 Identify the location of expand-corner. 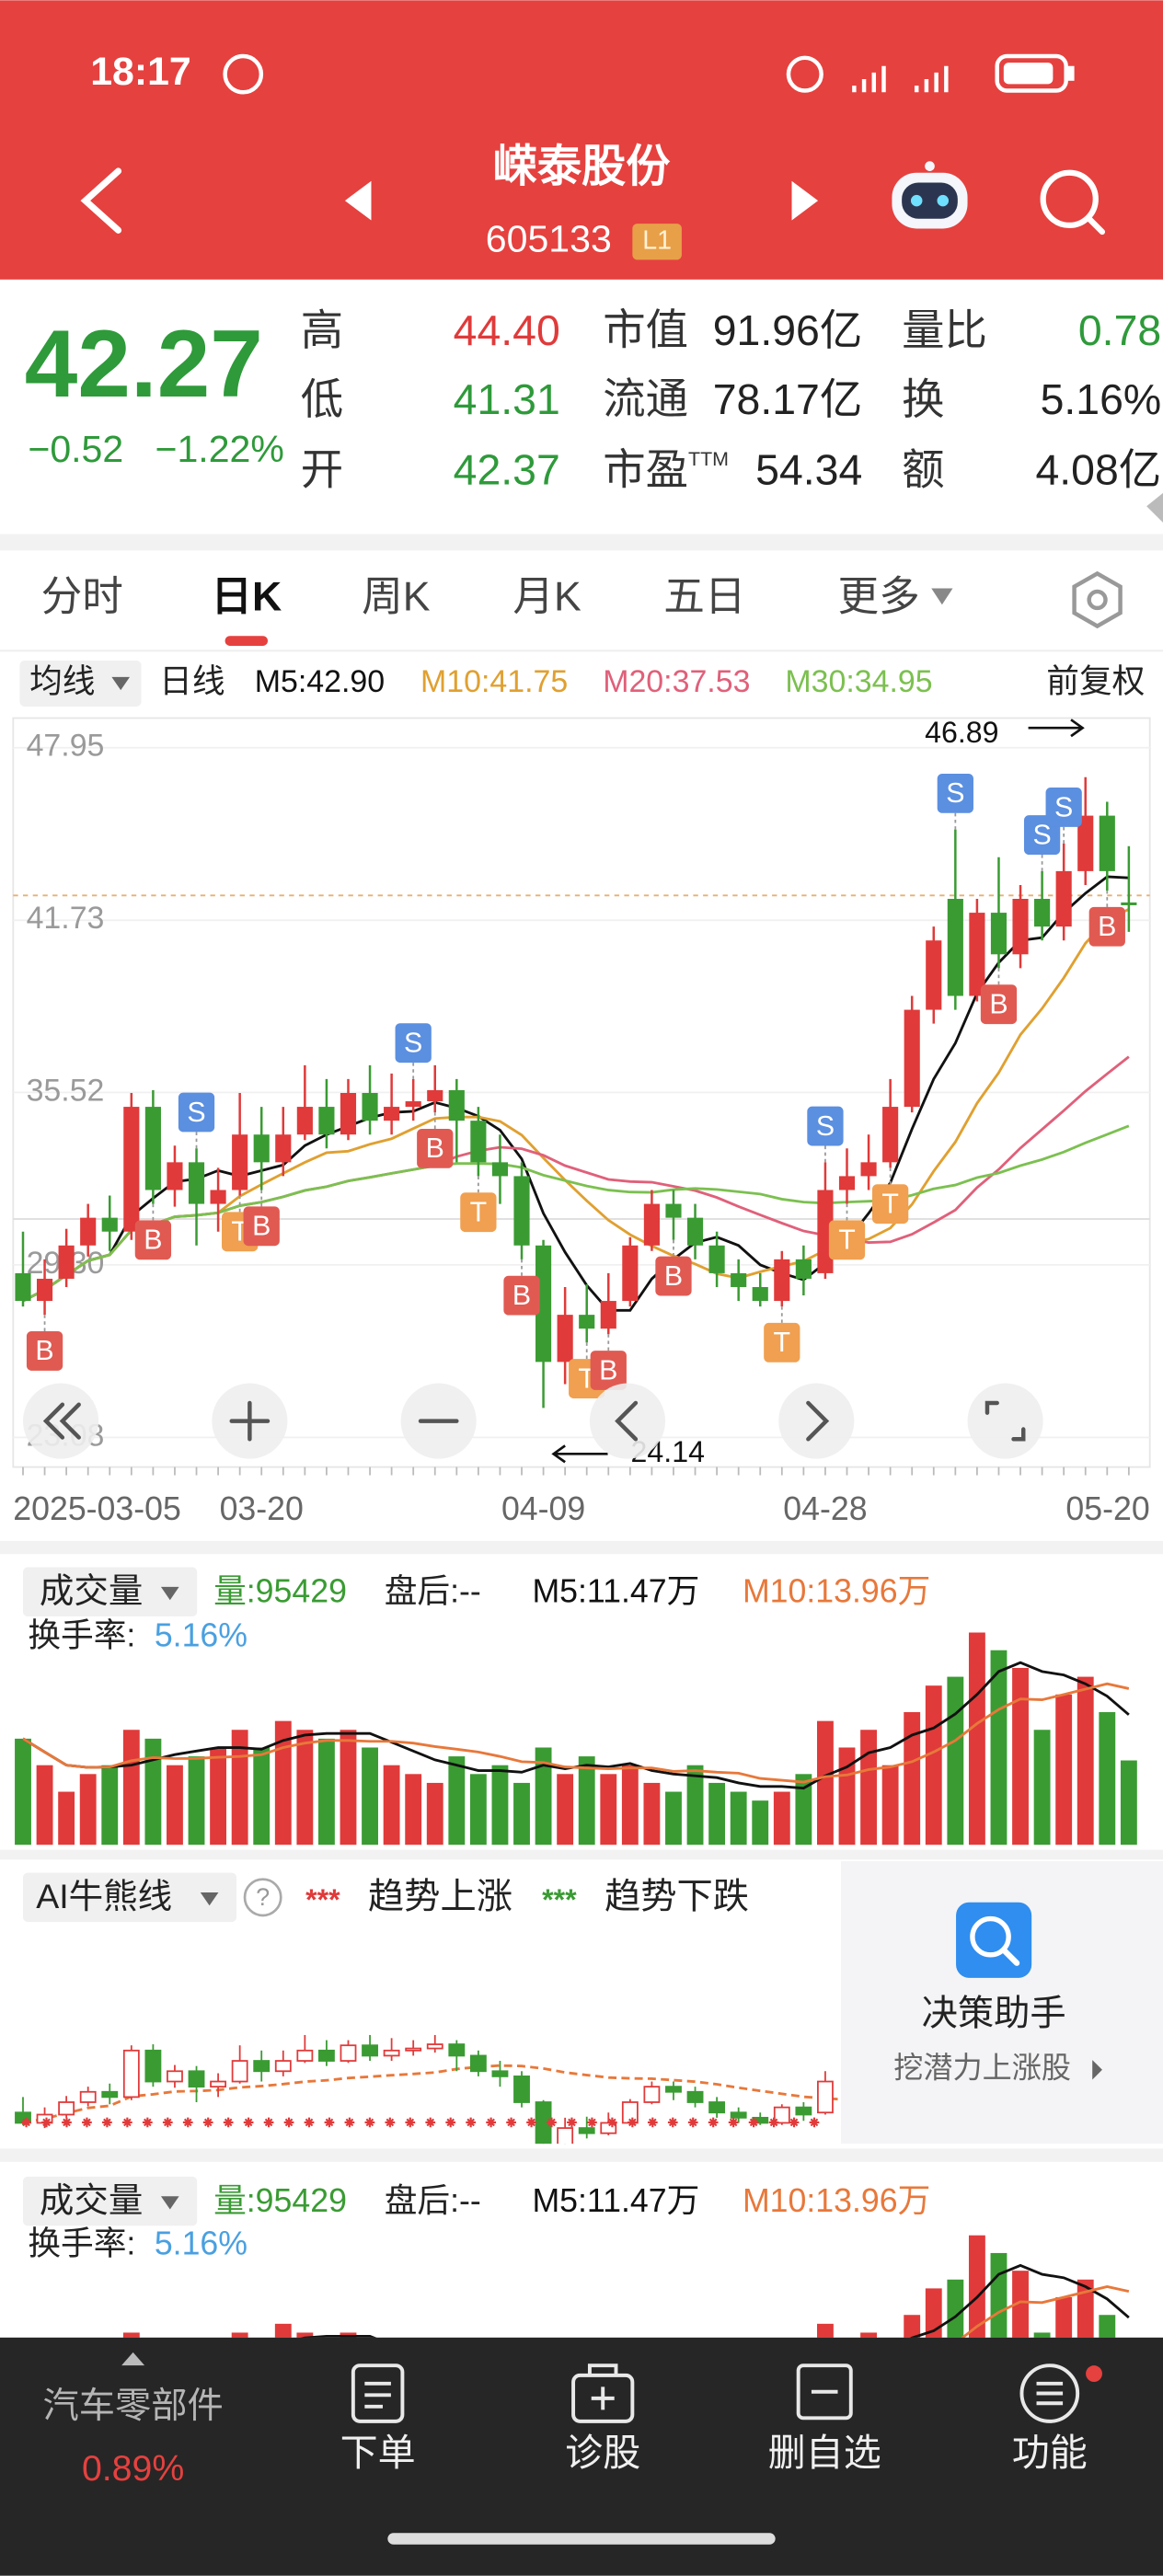
(1155, 507).